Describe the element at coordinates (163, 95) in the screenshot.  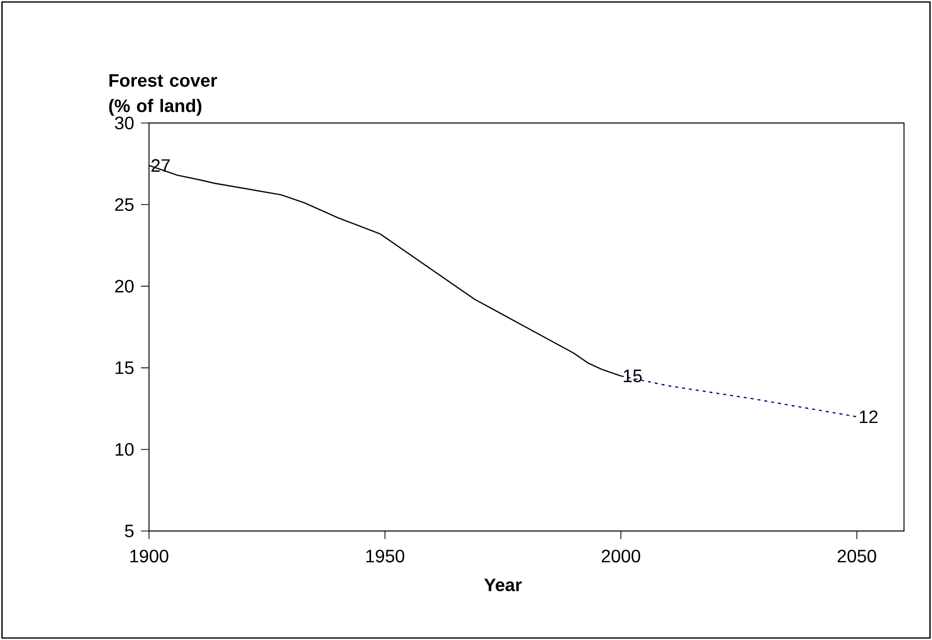
I see `y-axis-title: Forest cover (% of land)` at that location.